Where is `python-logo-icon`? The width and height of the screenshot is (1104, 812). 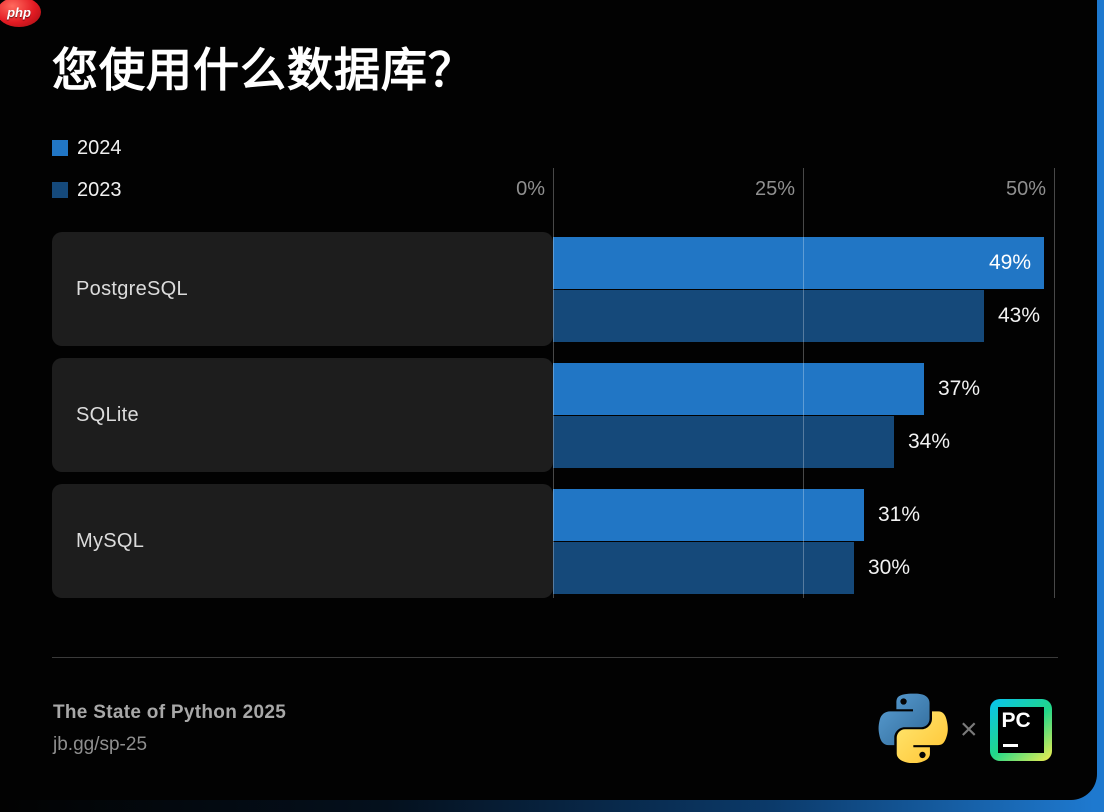
python-logo-icon is located at coordinates (913, 730).